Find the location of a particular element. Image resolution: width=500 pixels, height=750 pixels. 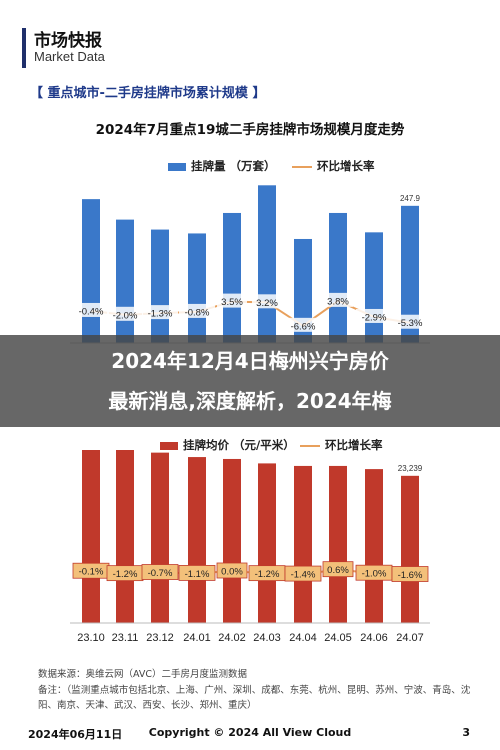

report-date: 2024年06月11日 is located at coordinates (75, 734).